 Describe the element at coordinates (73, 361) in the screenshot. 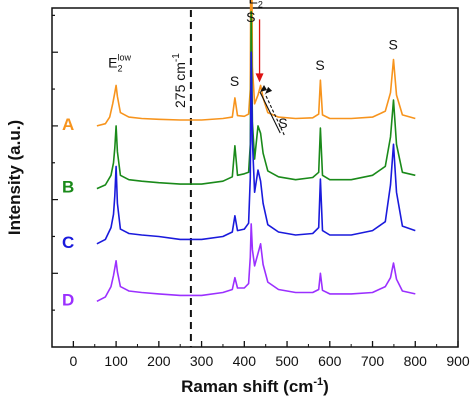

I see `x-tick-label: 0` at that location.